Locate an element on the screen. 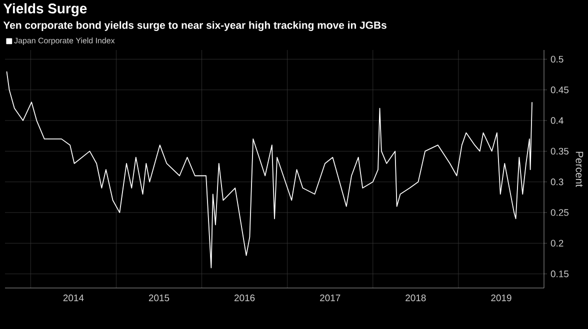  y-tick-label: 0.35 is located at coordinates (559, 151).